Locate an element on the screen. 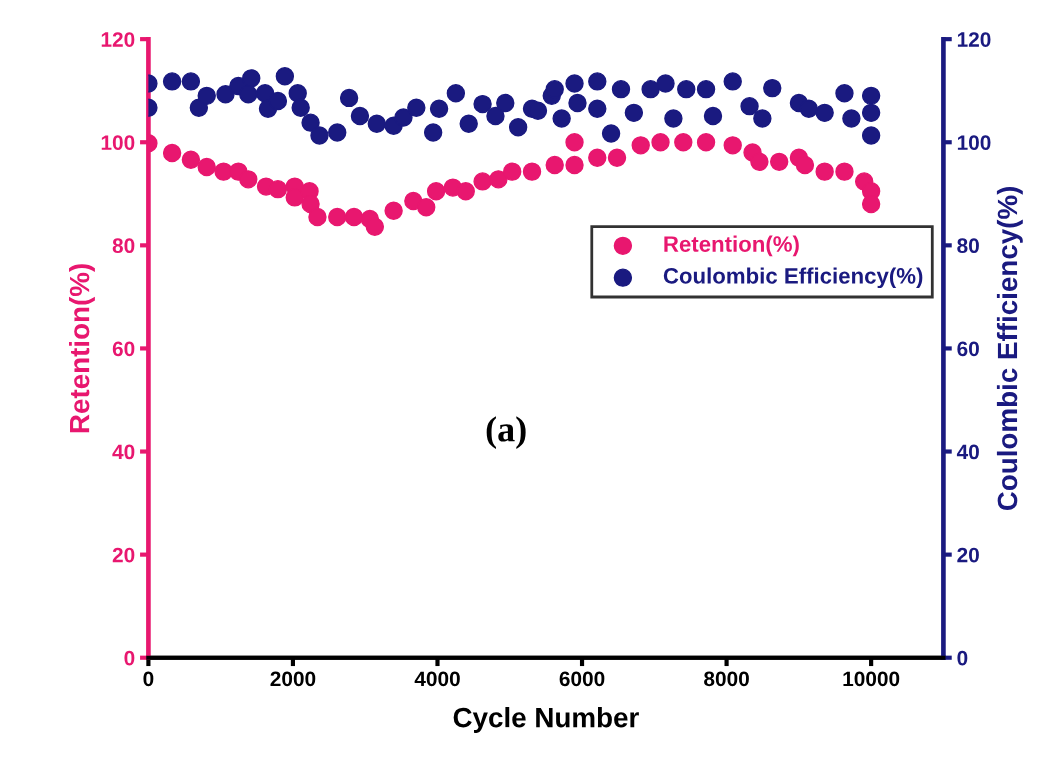 The image size is (1060, 783). y2-tick-label: 0 is located at coordinates (962, 658).